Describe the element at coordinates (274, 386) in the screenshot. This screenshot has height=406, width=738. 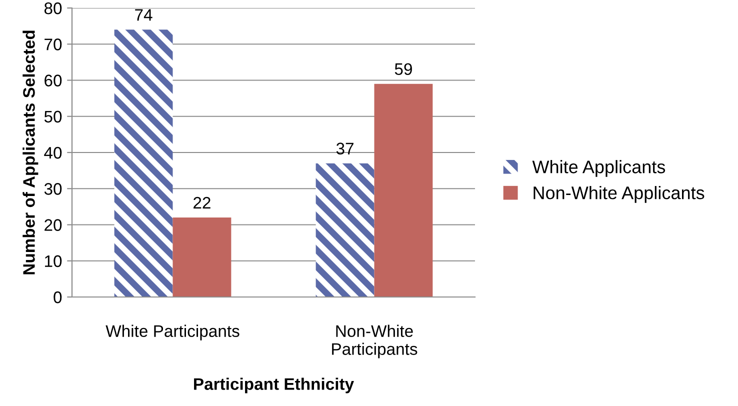
I see `x-axis-title: Participant Ethnicity` at that location.